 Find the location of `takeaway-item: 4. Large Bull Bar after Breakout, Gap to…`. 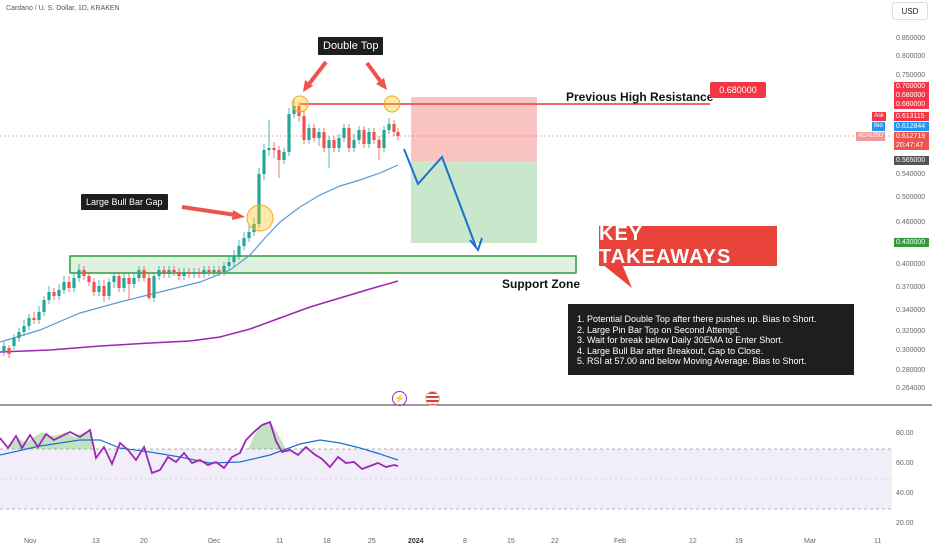

takeaway-item: 4. Large Bull Bar after Breakout, Gap to… is located at coordinates (670, 350).